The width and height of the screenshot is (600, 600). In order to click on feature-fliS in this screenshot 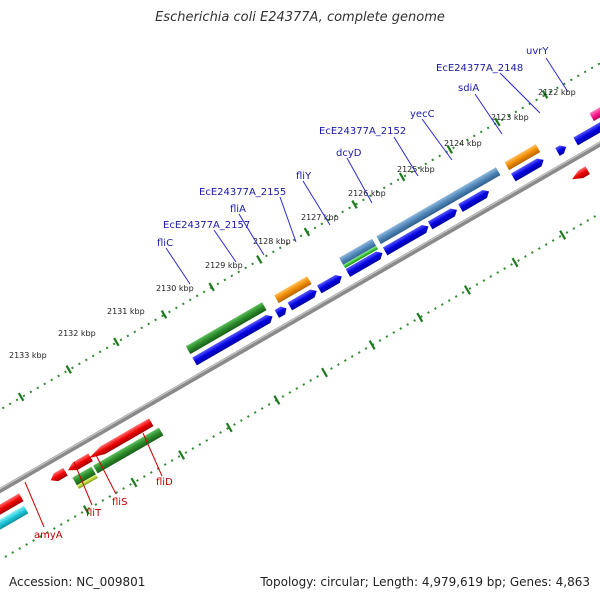, I will do `click(79, 463)`.